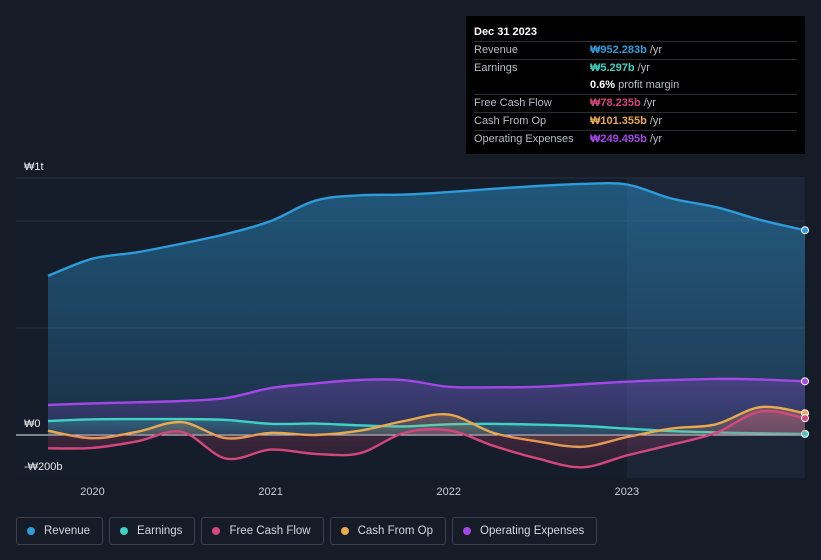  I want to click on tooltip-label: Free Cash Flow, so click(513, 103).